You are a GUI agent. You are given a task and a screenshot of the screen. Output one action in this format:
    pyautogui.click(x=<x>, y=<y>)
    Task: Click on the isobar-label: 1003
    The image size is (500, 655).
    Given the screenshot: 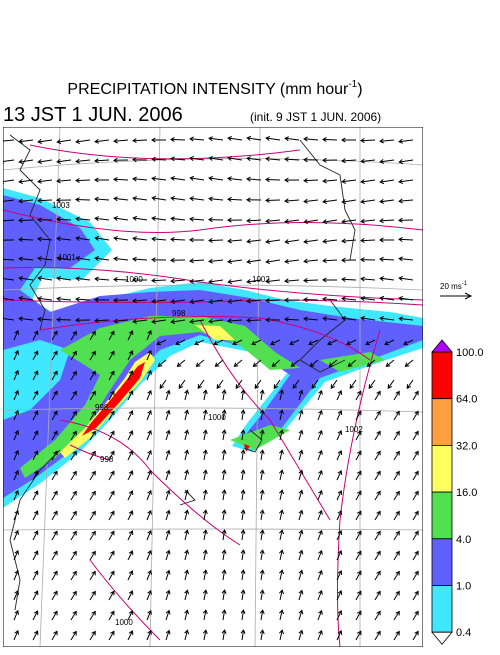 What is the action you would take?
    pyautogui.click(x=61, y=205)
    